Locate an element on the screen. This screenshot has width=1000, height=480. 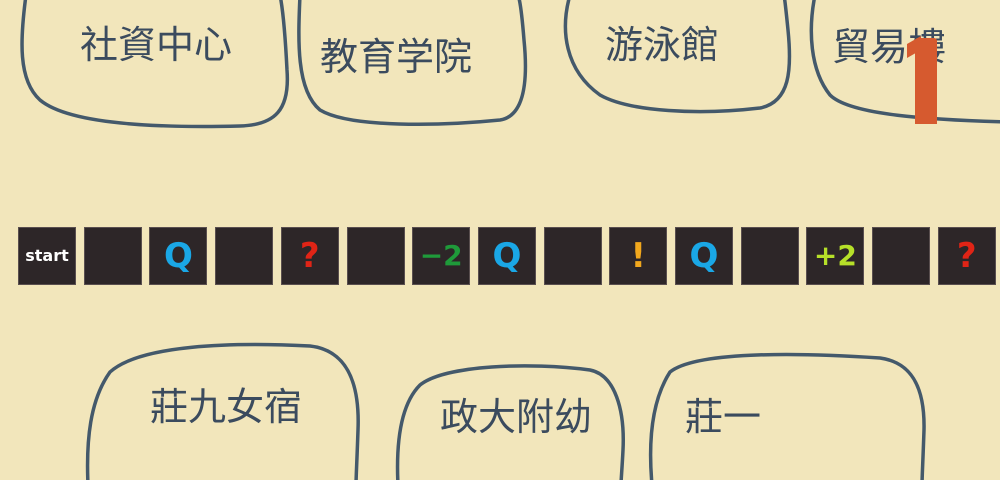
building-social-center: 社資中心 is located at coordinates (155, 64).